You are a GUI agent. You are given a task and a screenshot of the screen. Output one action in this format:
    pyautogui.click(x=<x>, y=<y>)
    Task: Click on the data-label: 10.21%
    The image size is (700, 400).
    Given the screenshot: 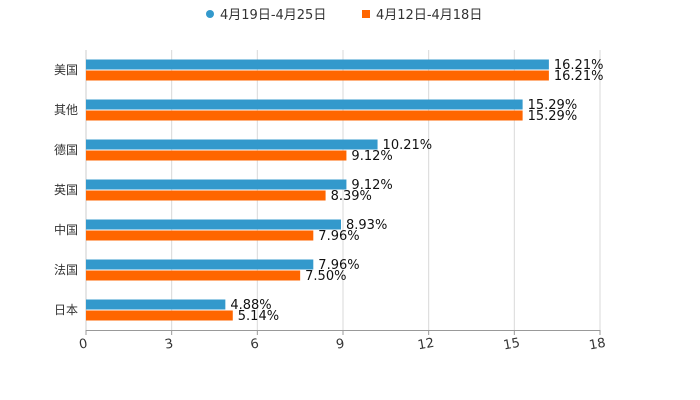 What is the action you would take?
    pyautogui.click(x=408, y=145)
    